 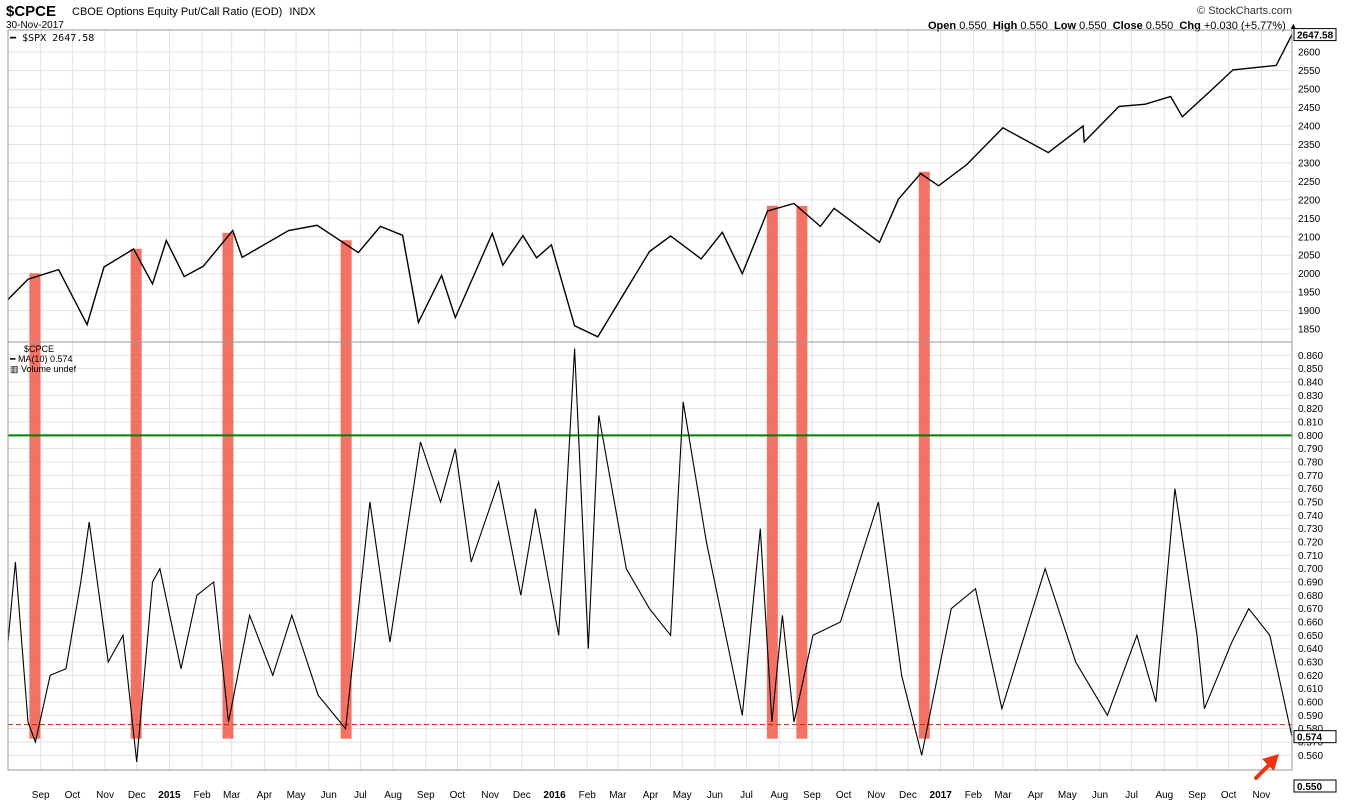 What do you see at coordinates (1309, 71) in the screenshot?
I see `y-tick-label: 2550` at bounding box center [1309, 71].